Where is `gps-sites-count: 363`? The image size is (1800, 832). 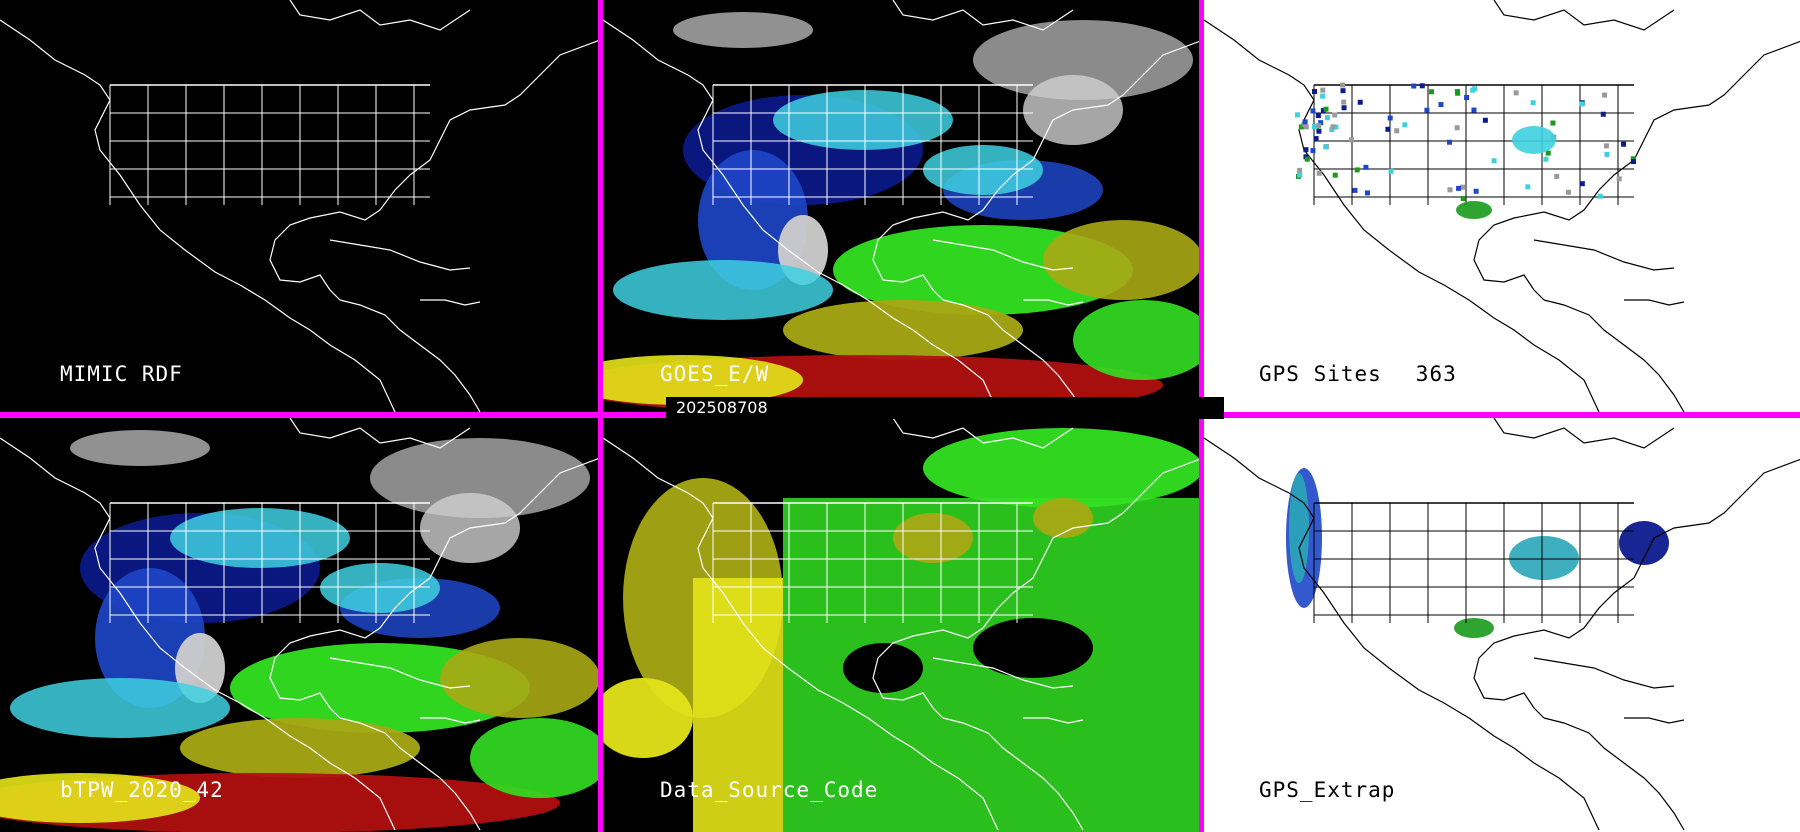
gps-sites-count: 363 is located at coordinates (1436, 374).